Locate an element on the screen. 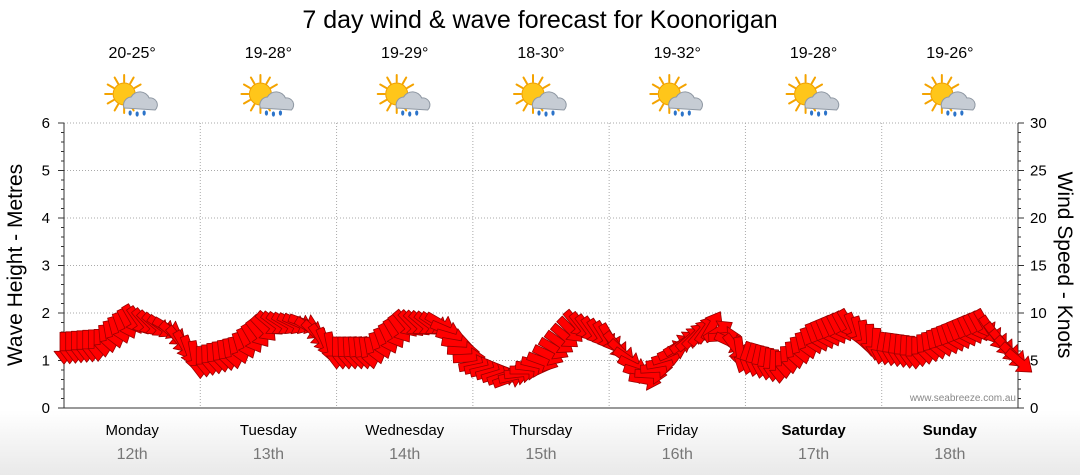 The height and width of the screenshot is (475, 1080). left-tick-label: 4 is located at coordinates (46, 218).